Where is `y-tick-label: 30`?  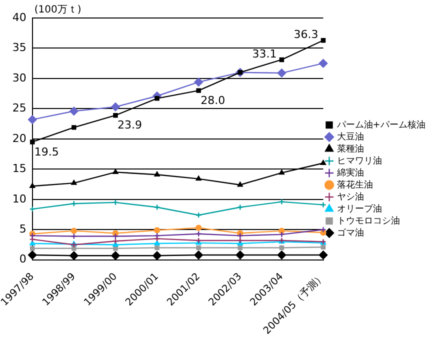
y-tick-label: 30 is located at coordinates (19, 77).